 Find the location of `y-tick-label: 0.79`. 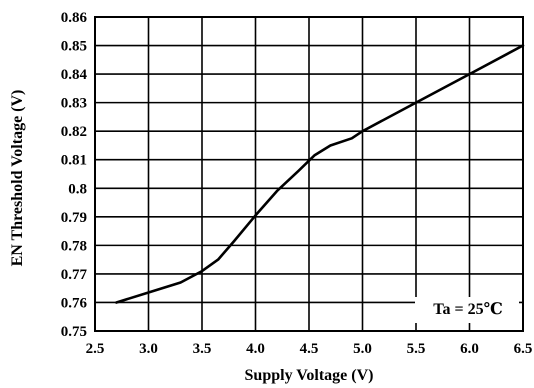

y-tick-label: 0.79 is located at coordinates (74, 218).